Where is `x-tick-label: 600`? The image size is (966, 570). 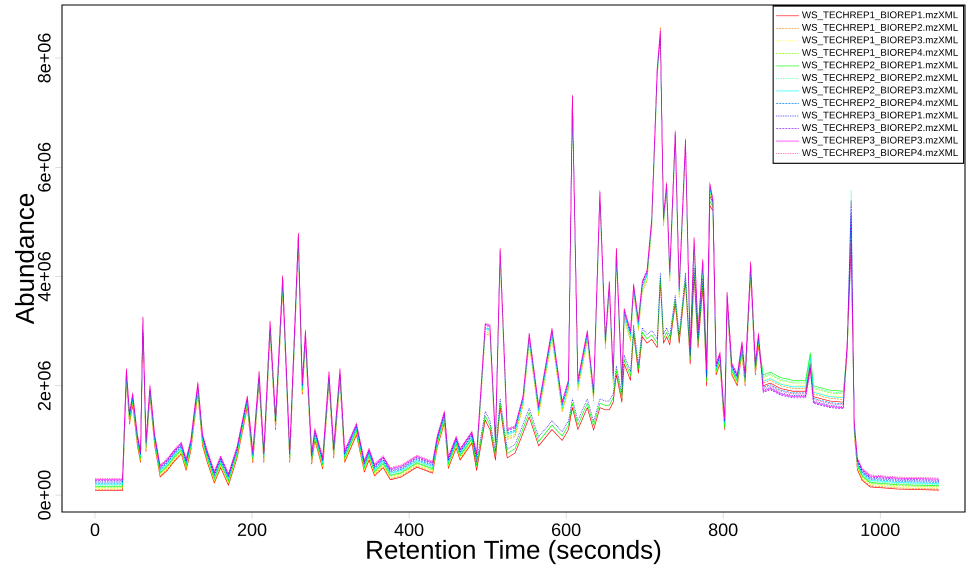
x-tick-label: 600 is located at coordinates (566, 529).